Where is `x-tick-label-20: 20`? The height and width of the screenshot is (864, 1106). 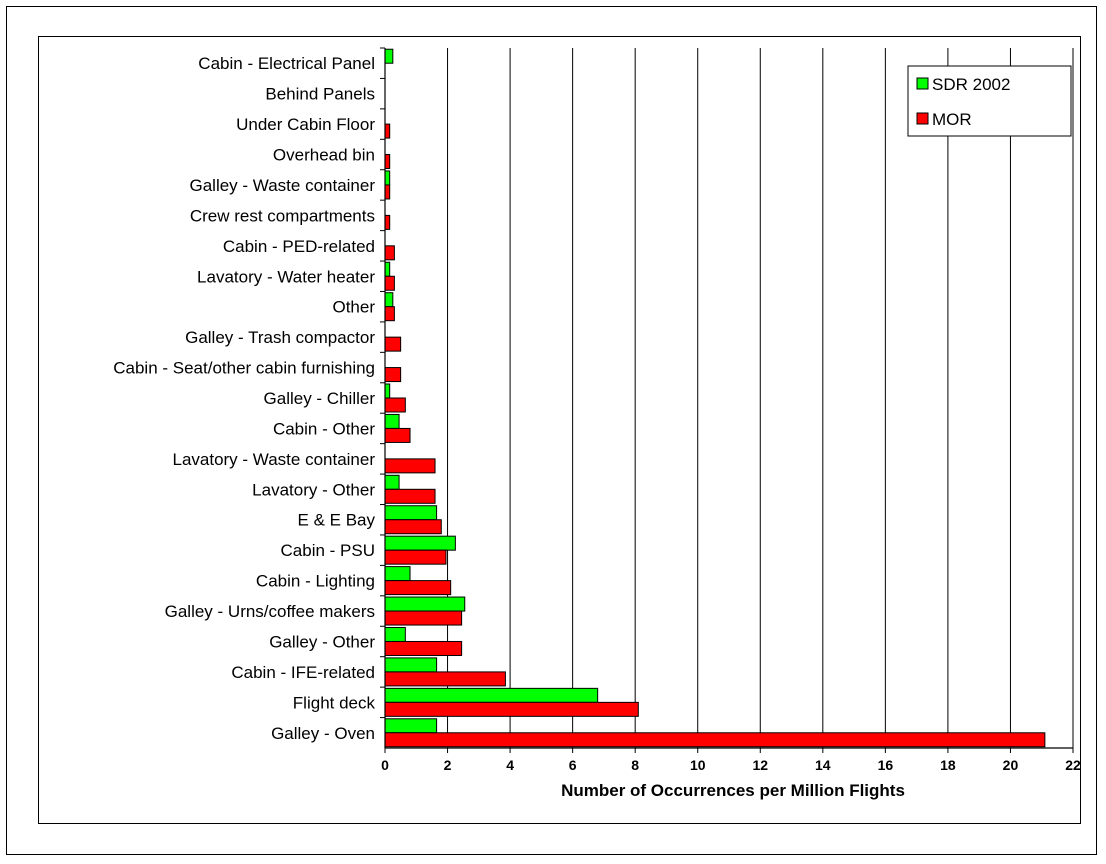
x-tick-label-20: 20 is located at coordinates (1011, 765).